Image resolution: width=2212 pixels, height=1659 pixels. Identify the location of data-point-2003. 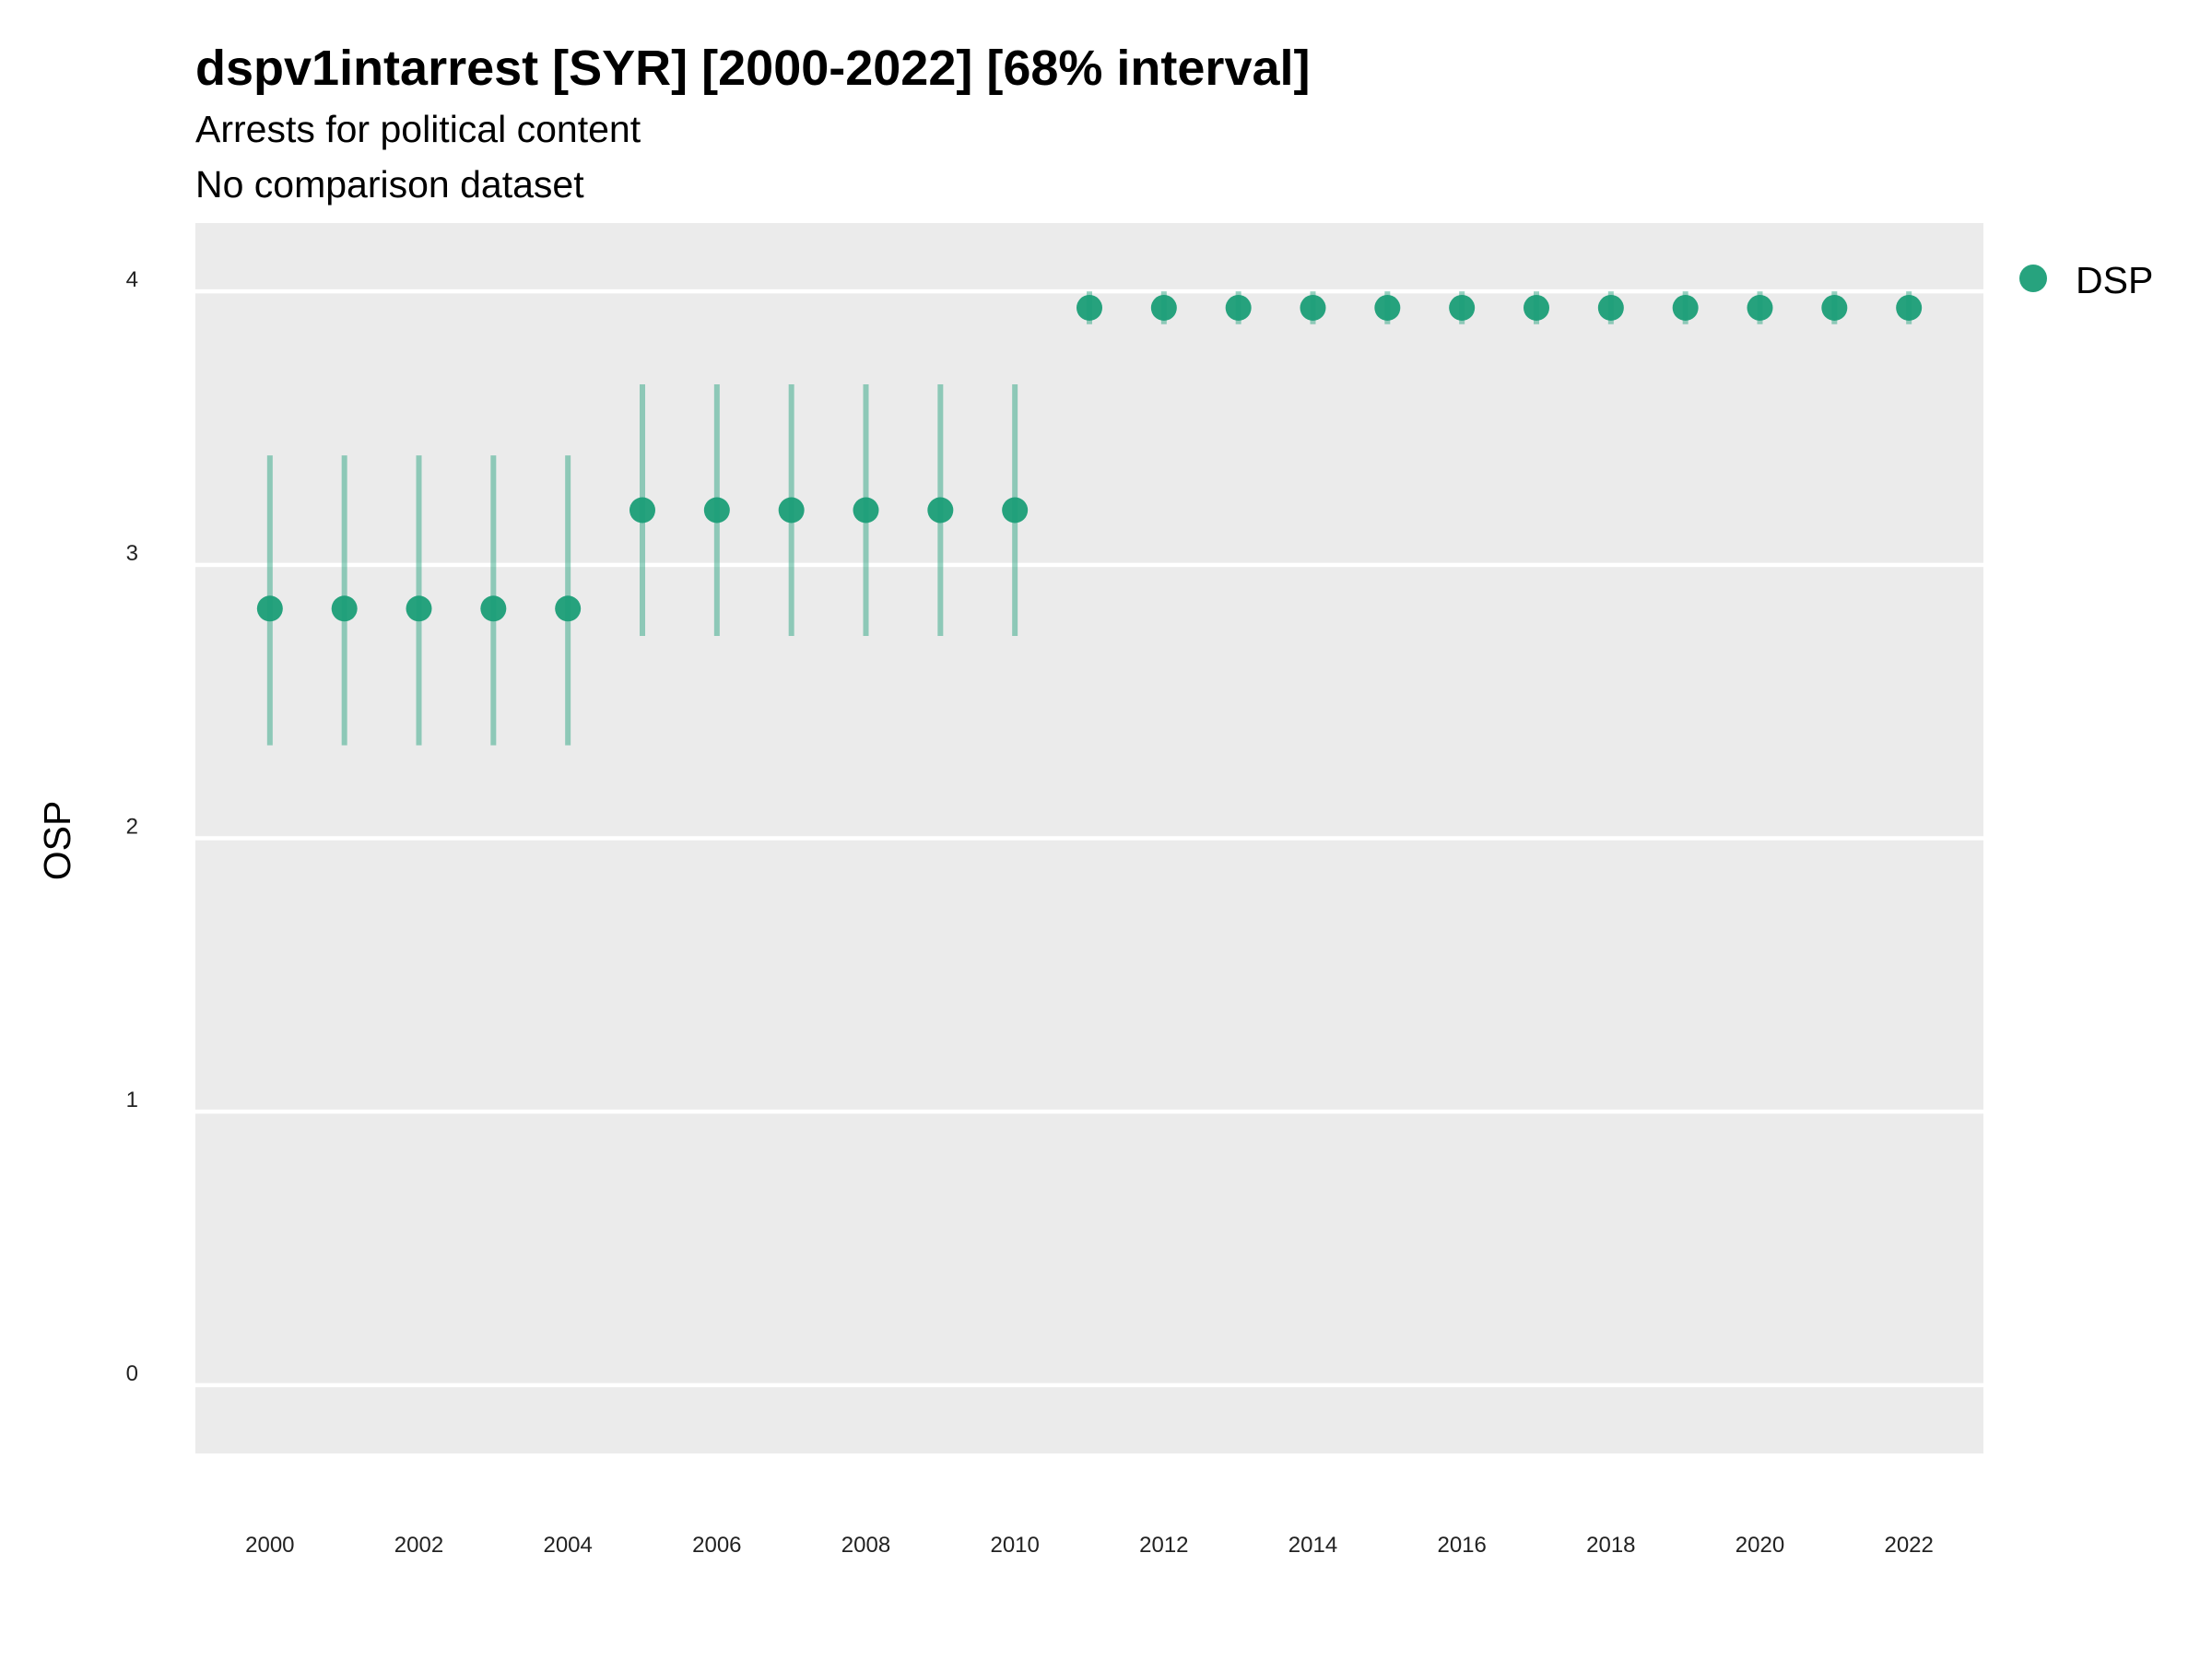
(493, 608).